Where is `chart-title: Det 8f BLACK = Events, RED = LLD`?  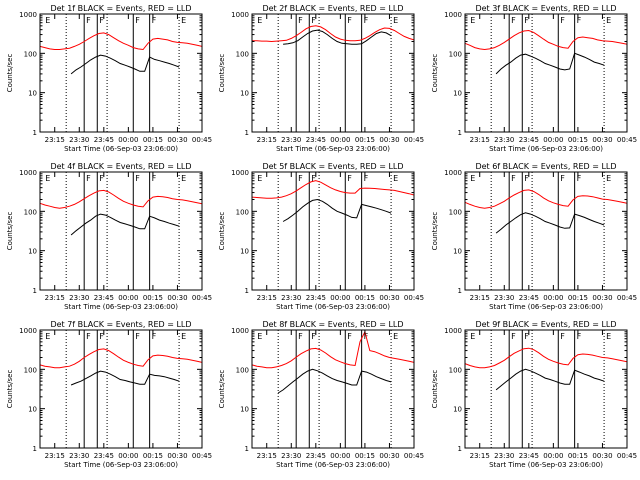 chart-title: Det 8f BLACK = Events, RED = LLD is located at coordinates (332, 324).